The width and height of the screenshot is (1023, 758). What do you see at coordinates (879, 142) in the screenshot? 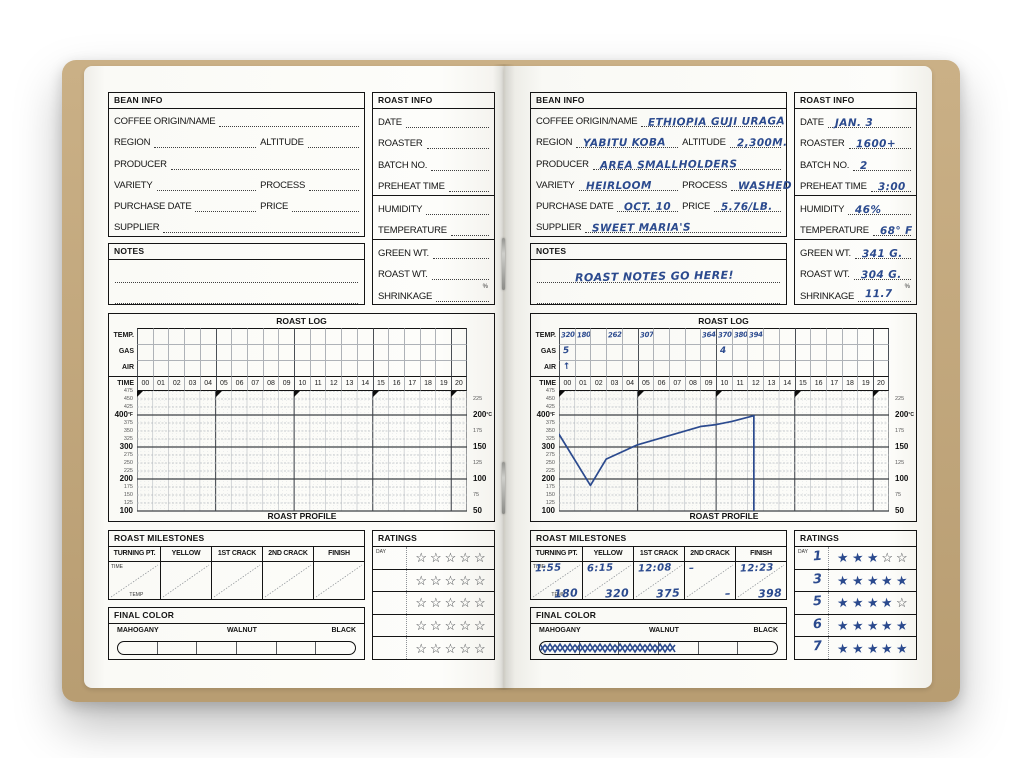
I see `roaster-line: 1600+` at bounding box center [879, 142].